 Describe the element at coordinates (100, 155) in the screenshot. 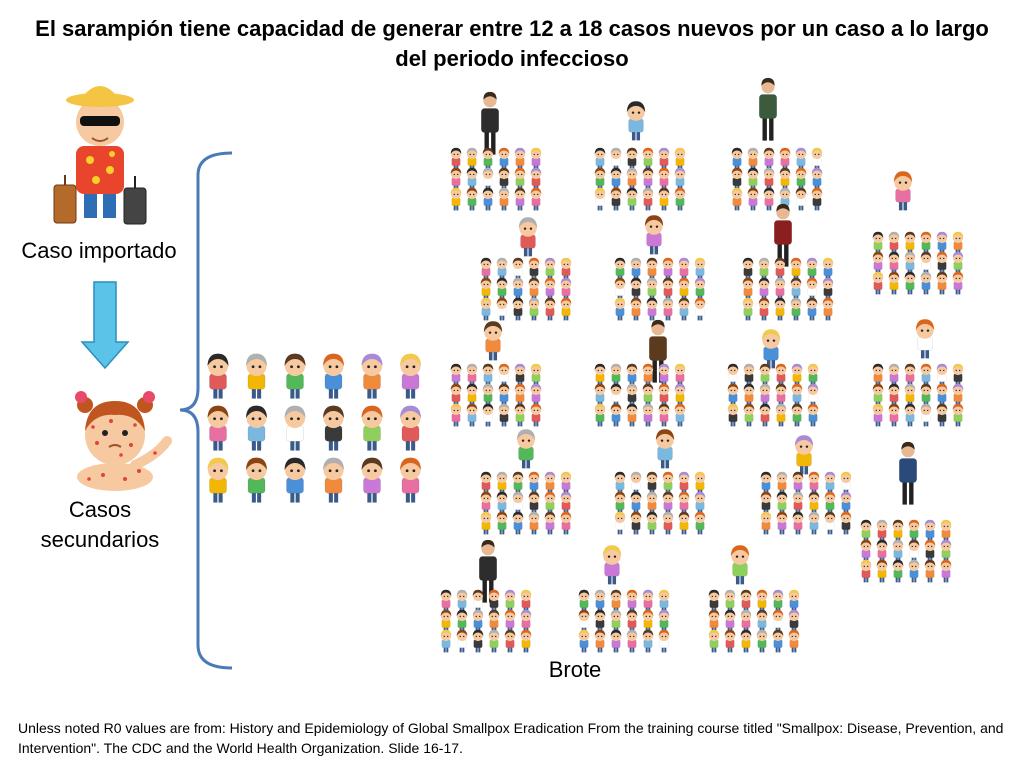

I see `tourist-icon` at that location.